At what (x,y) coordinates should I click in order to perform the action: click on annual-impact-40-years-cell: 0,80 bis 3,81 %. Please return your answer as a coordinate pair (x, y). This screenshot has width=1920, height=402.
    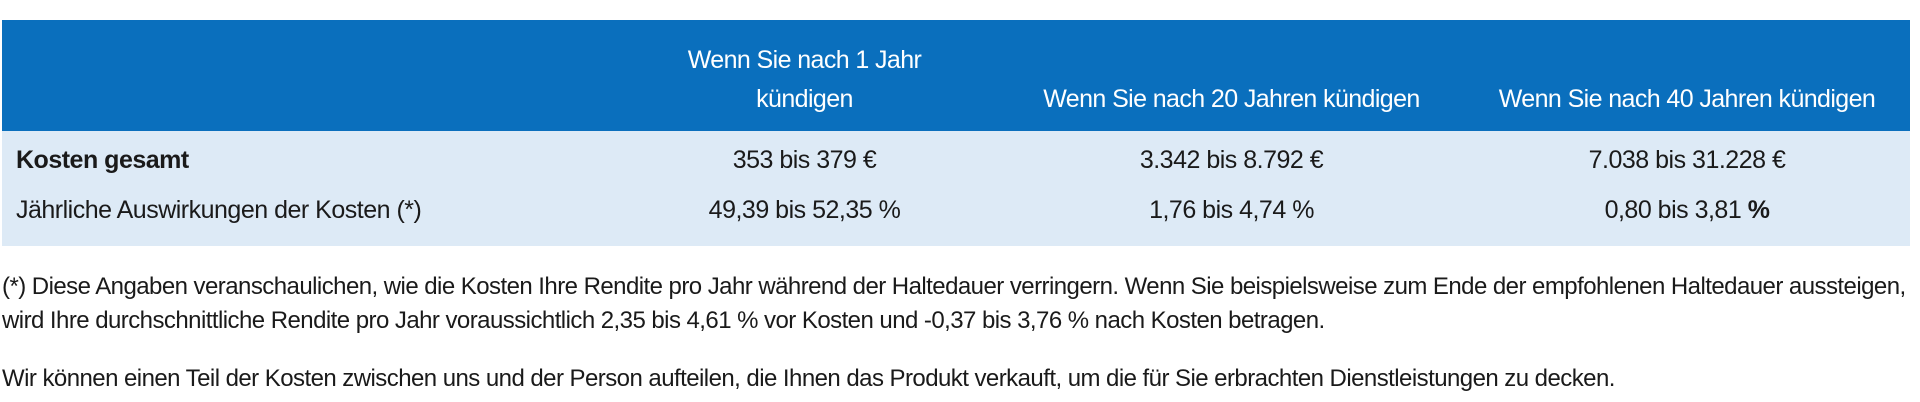
    Looking at the image, I should click on (1687, 216).